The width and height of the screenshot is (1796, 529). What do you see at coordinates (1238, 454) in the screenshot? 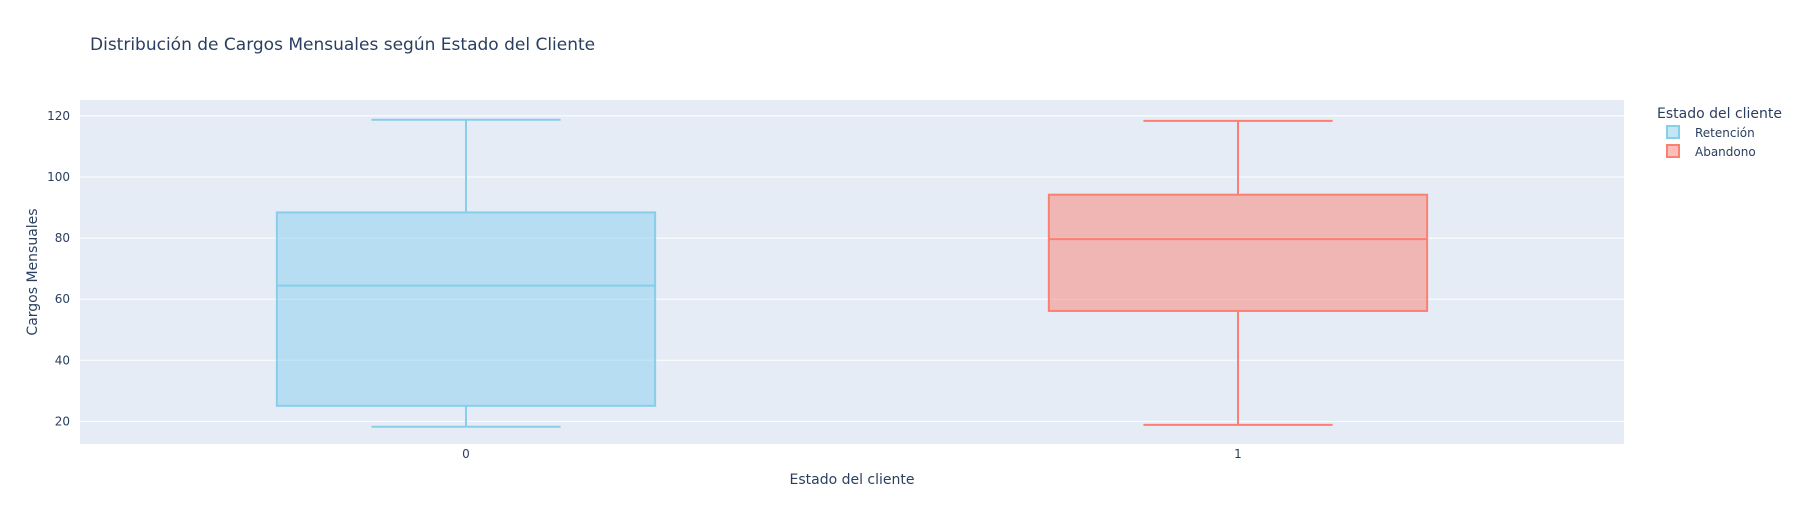
I see `x-tick-label: 1` at bounding box center [1238, 454].